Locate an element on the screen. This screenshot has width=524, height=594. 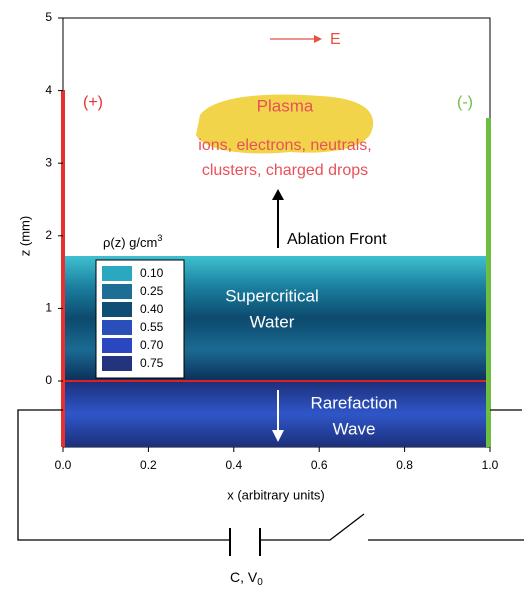
anode is located at coordinates (63, 268).